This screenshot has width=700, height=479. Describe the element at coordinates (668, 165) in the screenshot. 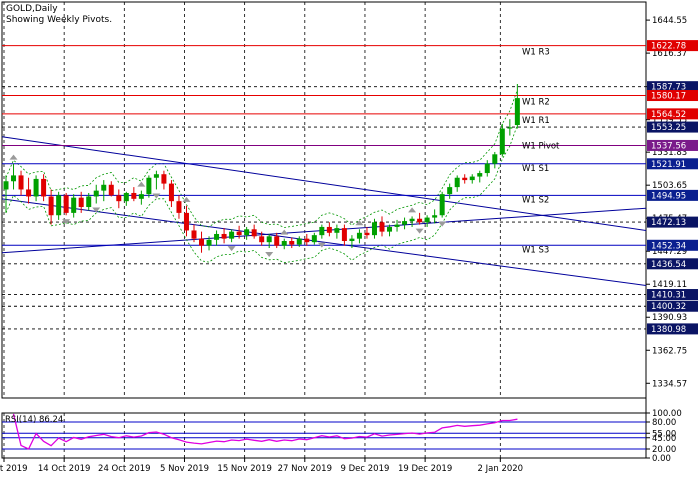

I see `pivot-level-label-text: 1521.91` at that location.